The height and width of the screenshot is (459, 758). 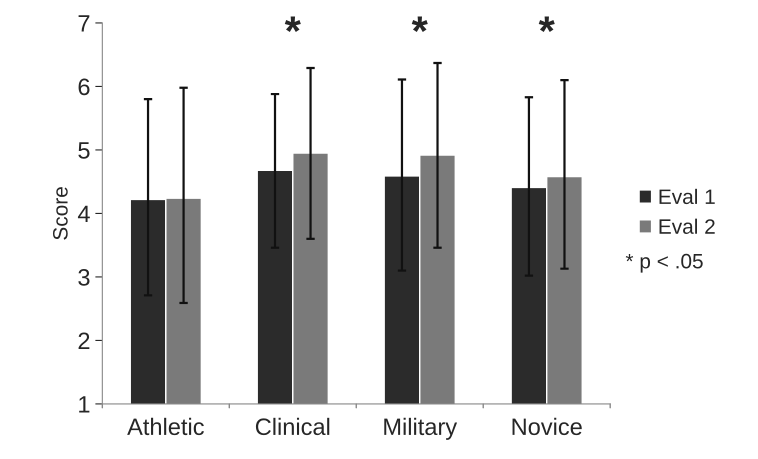 What do you see at coordinates (84, 150) in the screenshot?
I see `y-tick-label: 5` at bounding box center [84, 150].